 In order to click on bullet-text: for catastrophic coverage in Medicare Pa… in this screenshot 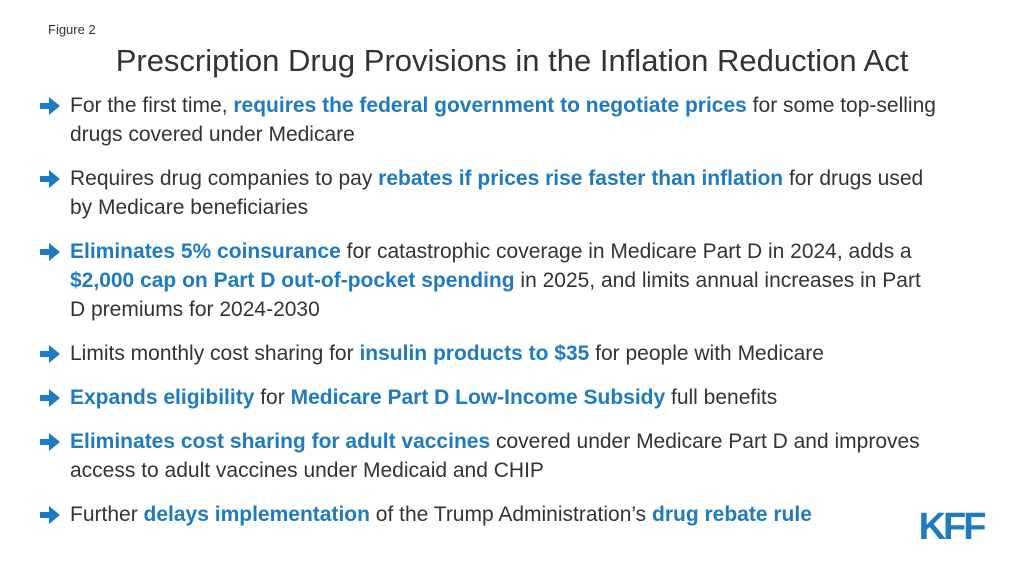, I will do `click(626, 251)`.